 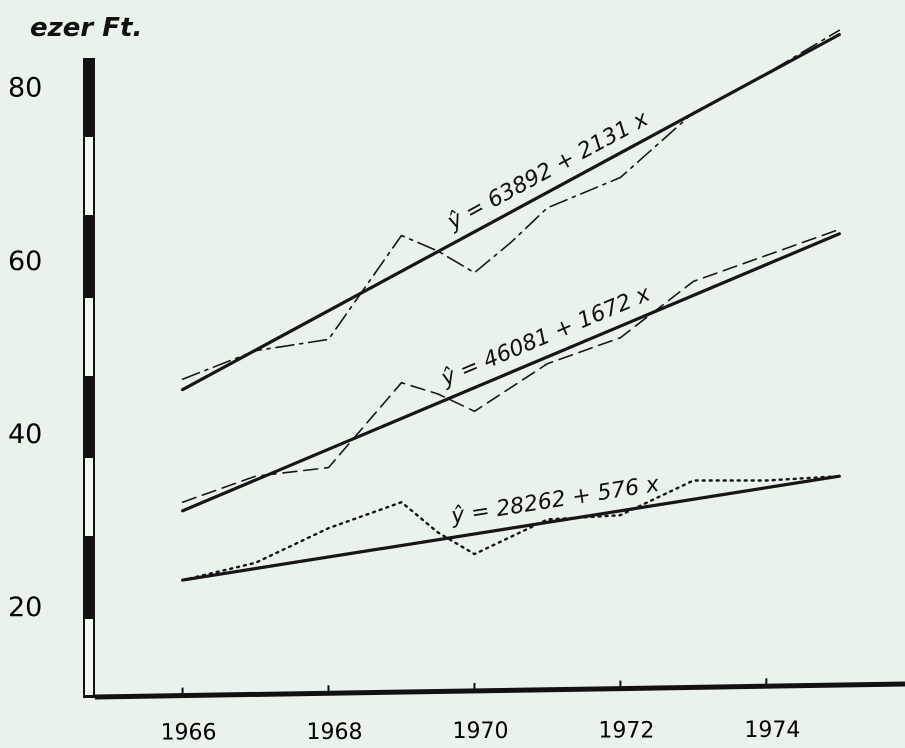 What do you see at coordinates (25, 261) in the screenshot?
I see `y-tick-label-60: 60` at bounding box center [25, 261].